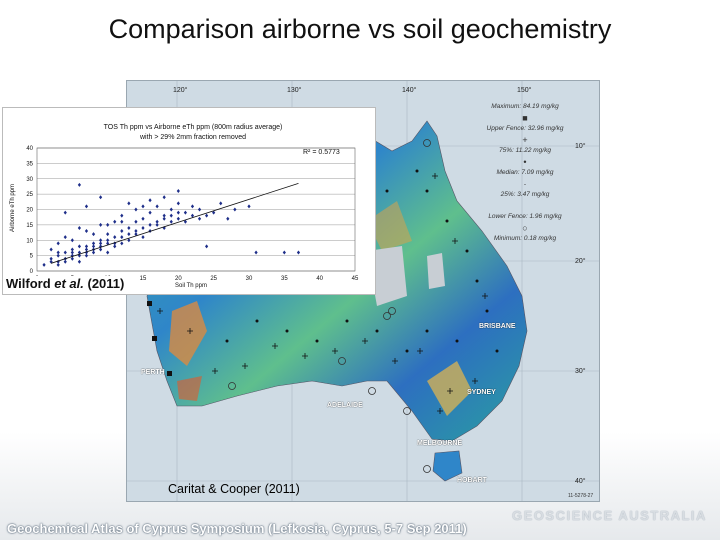 The image size is (720, 540). I want to click on plot-area, so click(196, 209).